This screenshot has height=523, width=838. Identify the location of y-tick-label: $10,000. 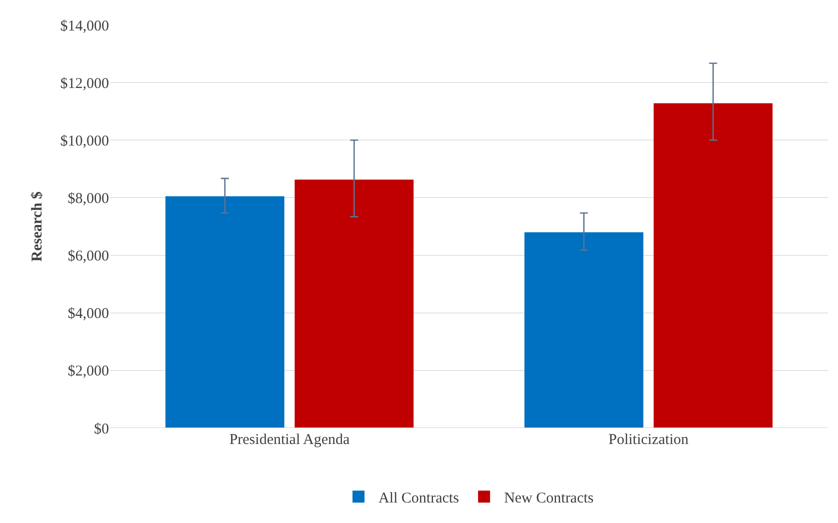
(84, 141).